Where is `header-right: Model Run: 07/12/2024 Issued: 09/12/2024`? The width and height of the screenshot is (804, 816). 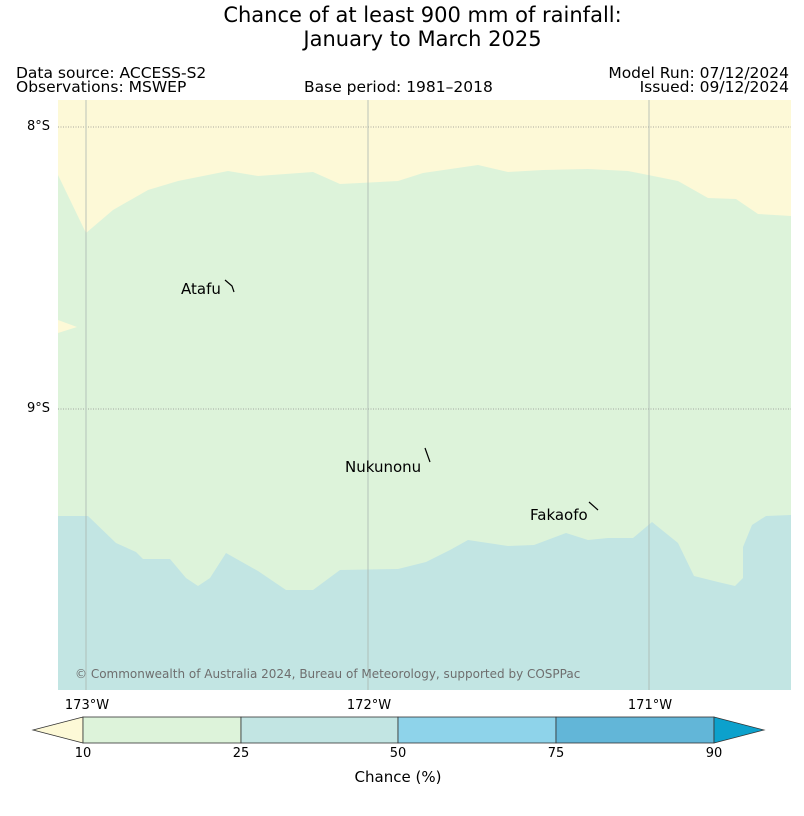
header-right: Model Run: 07/12/2024 Issued: 09/12/2024 is located at coordinates (698, 80).